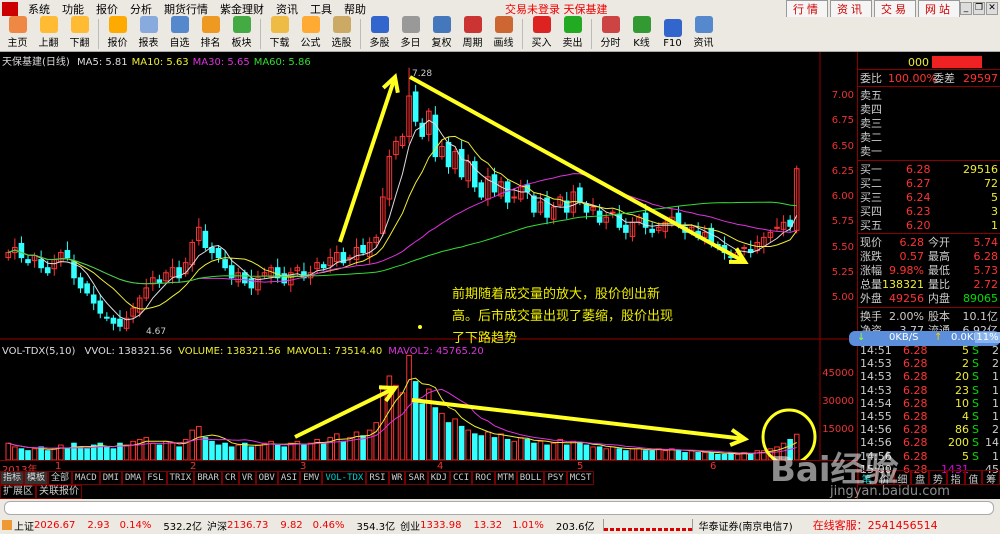 The height and width of the screenshot is (534, 1000). I want to click on toolbar-button: 报表, so click(148, 33).